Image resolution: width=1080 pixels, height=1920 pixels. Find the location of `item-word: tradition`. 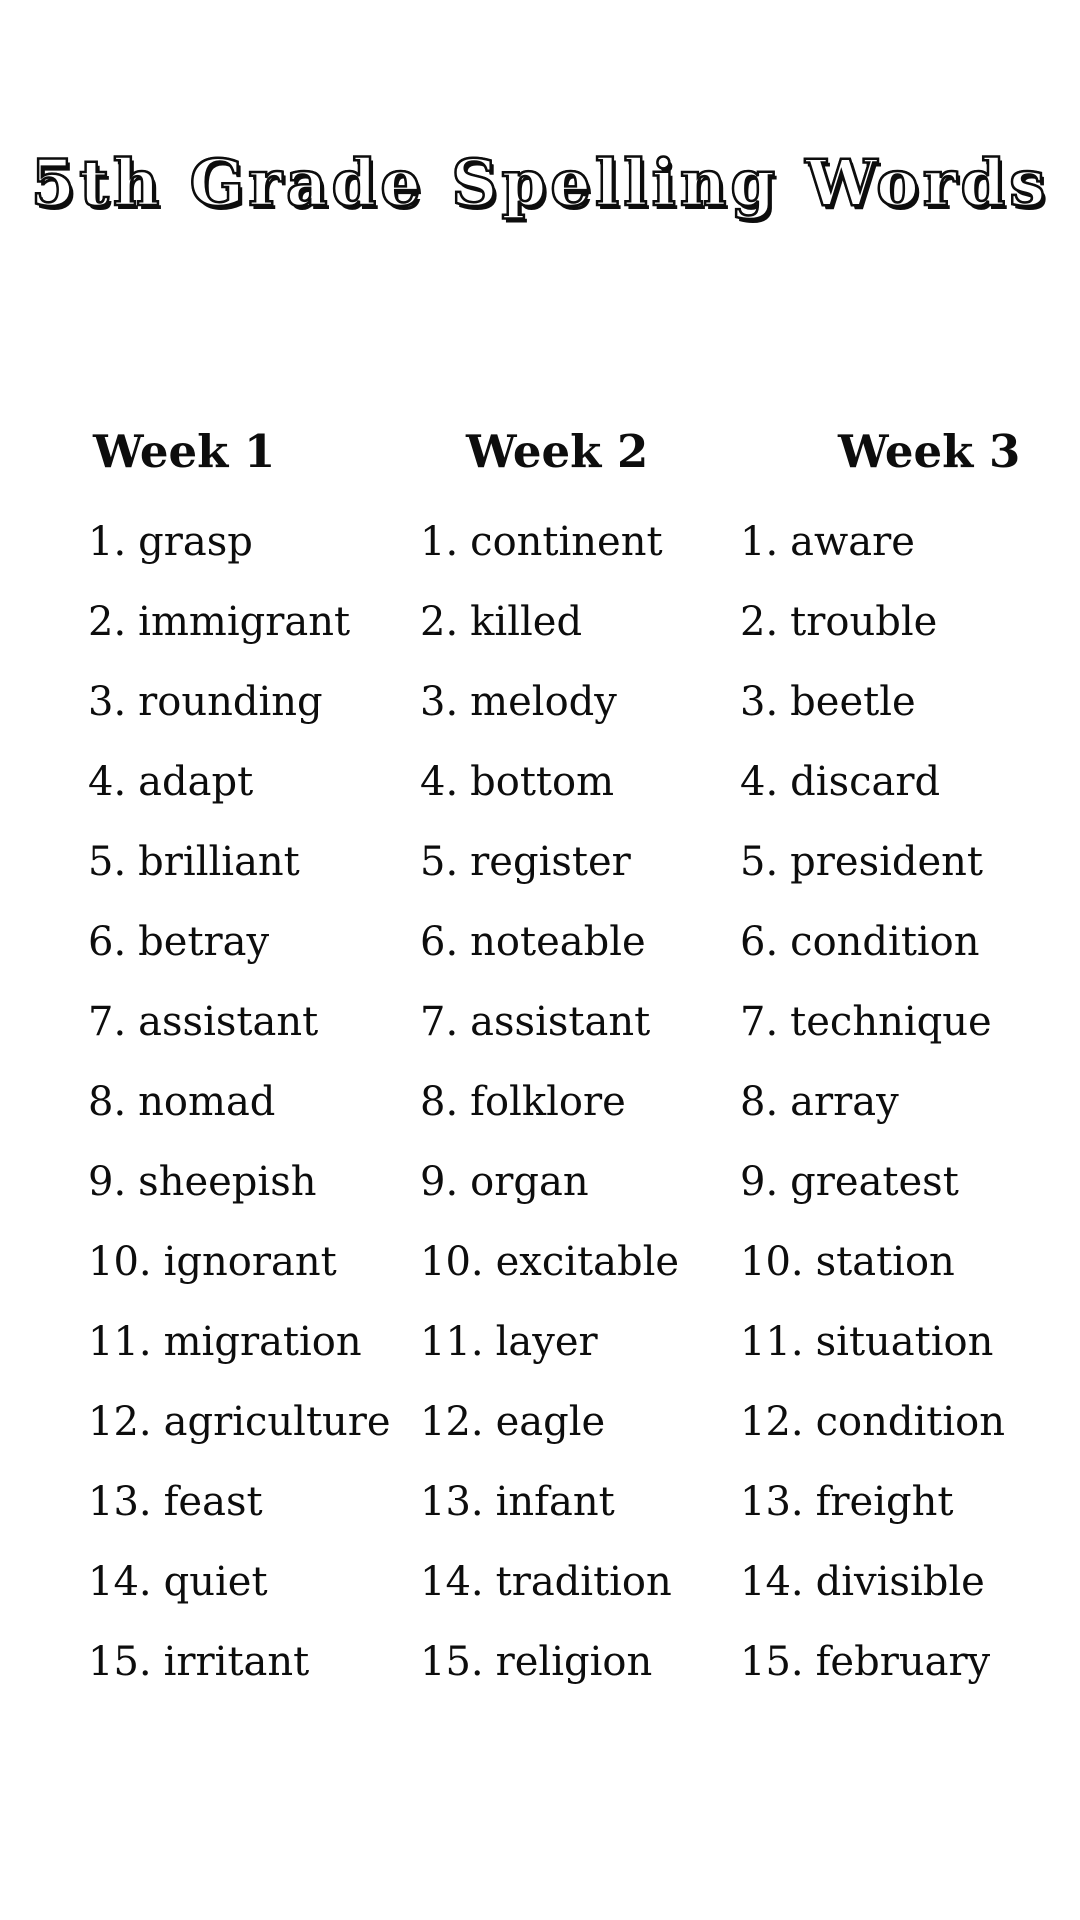

item-word: tradition is located at coordinates (583, 1582).